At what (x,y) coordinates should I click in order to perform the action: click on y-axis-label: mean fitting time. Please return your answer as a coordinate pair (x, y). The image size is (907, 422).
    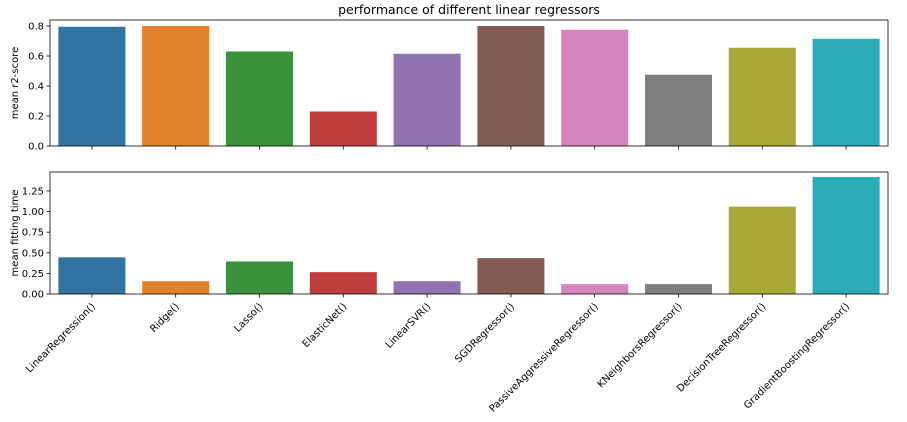
    Looking at the image, I should click on (15, 233).